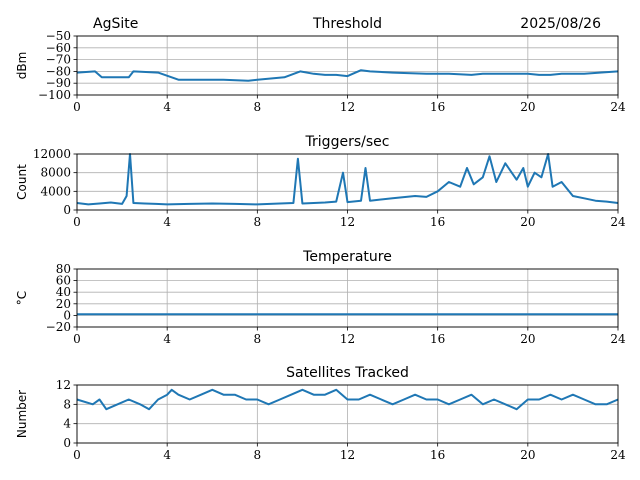 The height and width of the screenshot is (480, 640). I want to click on y-tick-label: −100, so click(54, 95).